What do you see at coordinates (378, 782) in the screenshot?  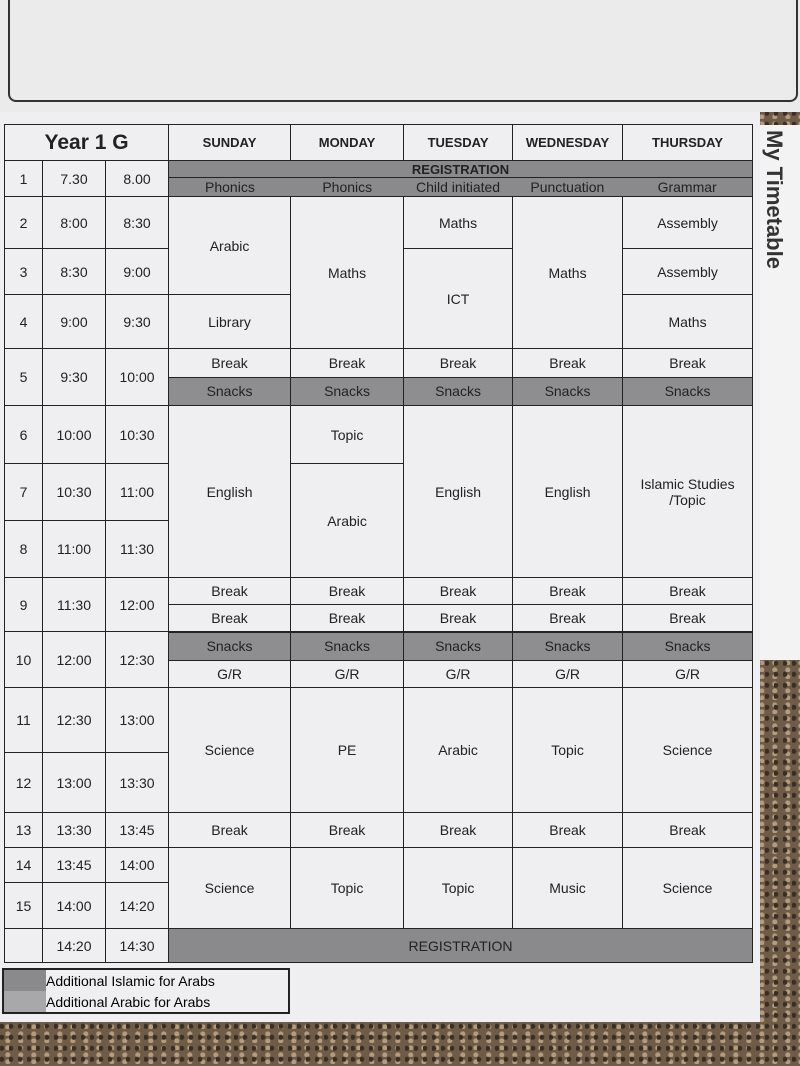 I see `period-row: 12 13:00 13:30` at bounding box center [378, 782].